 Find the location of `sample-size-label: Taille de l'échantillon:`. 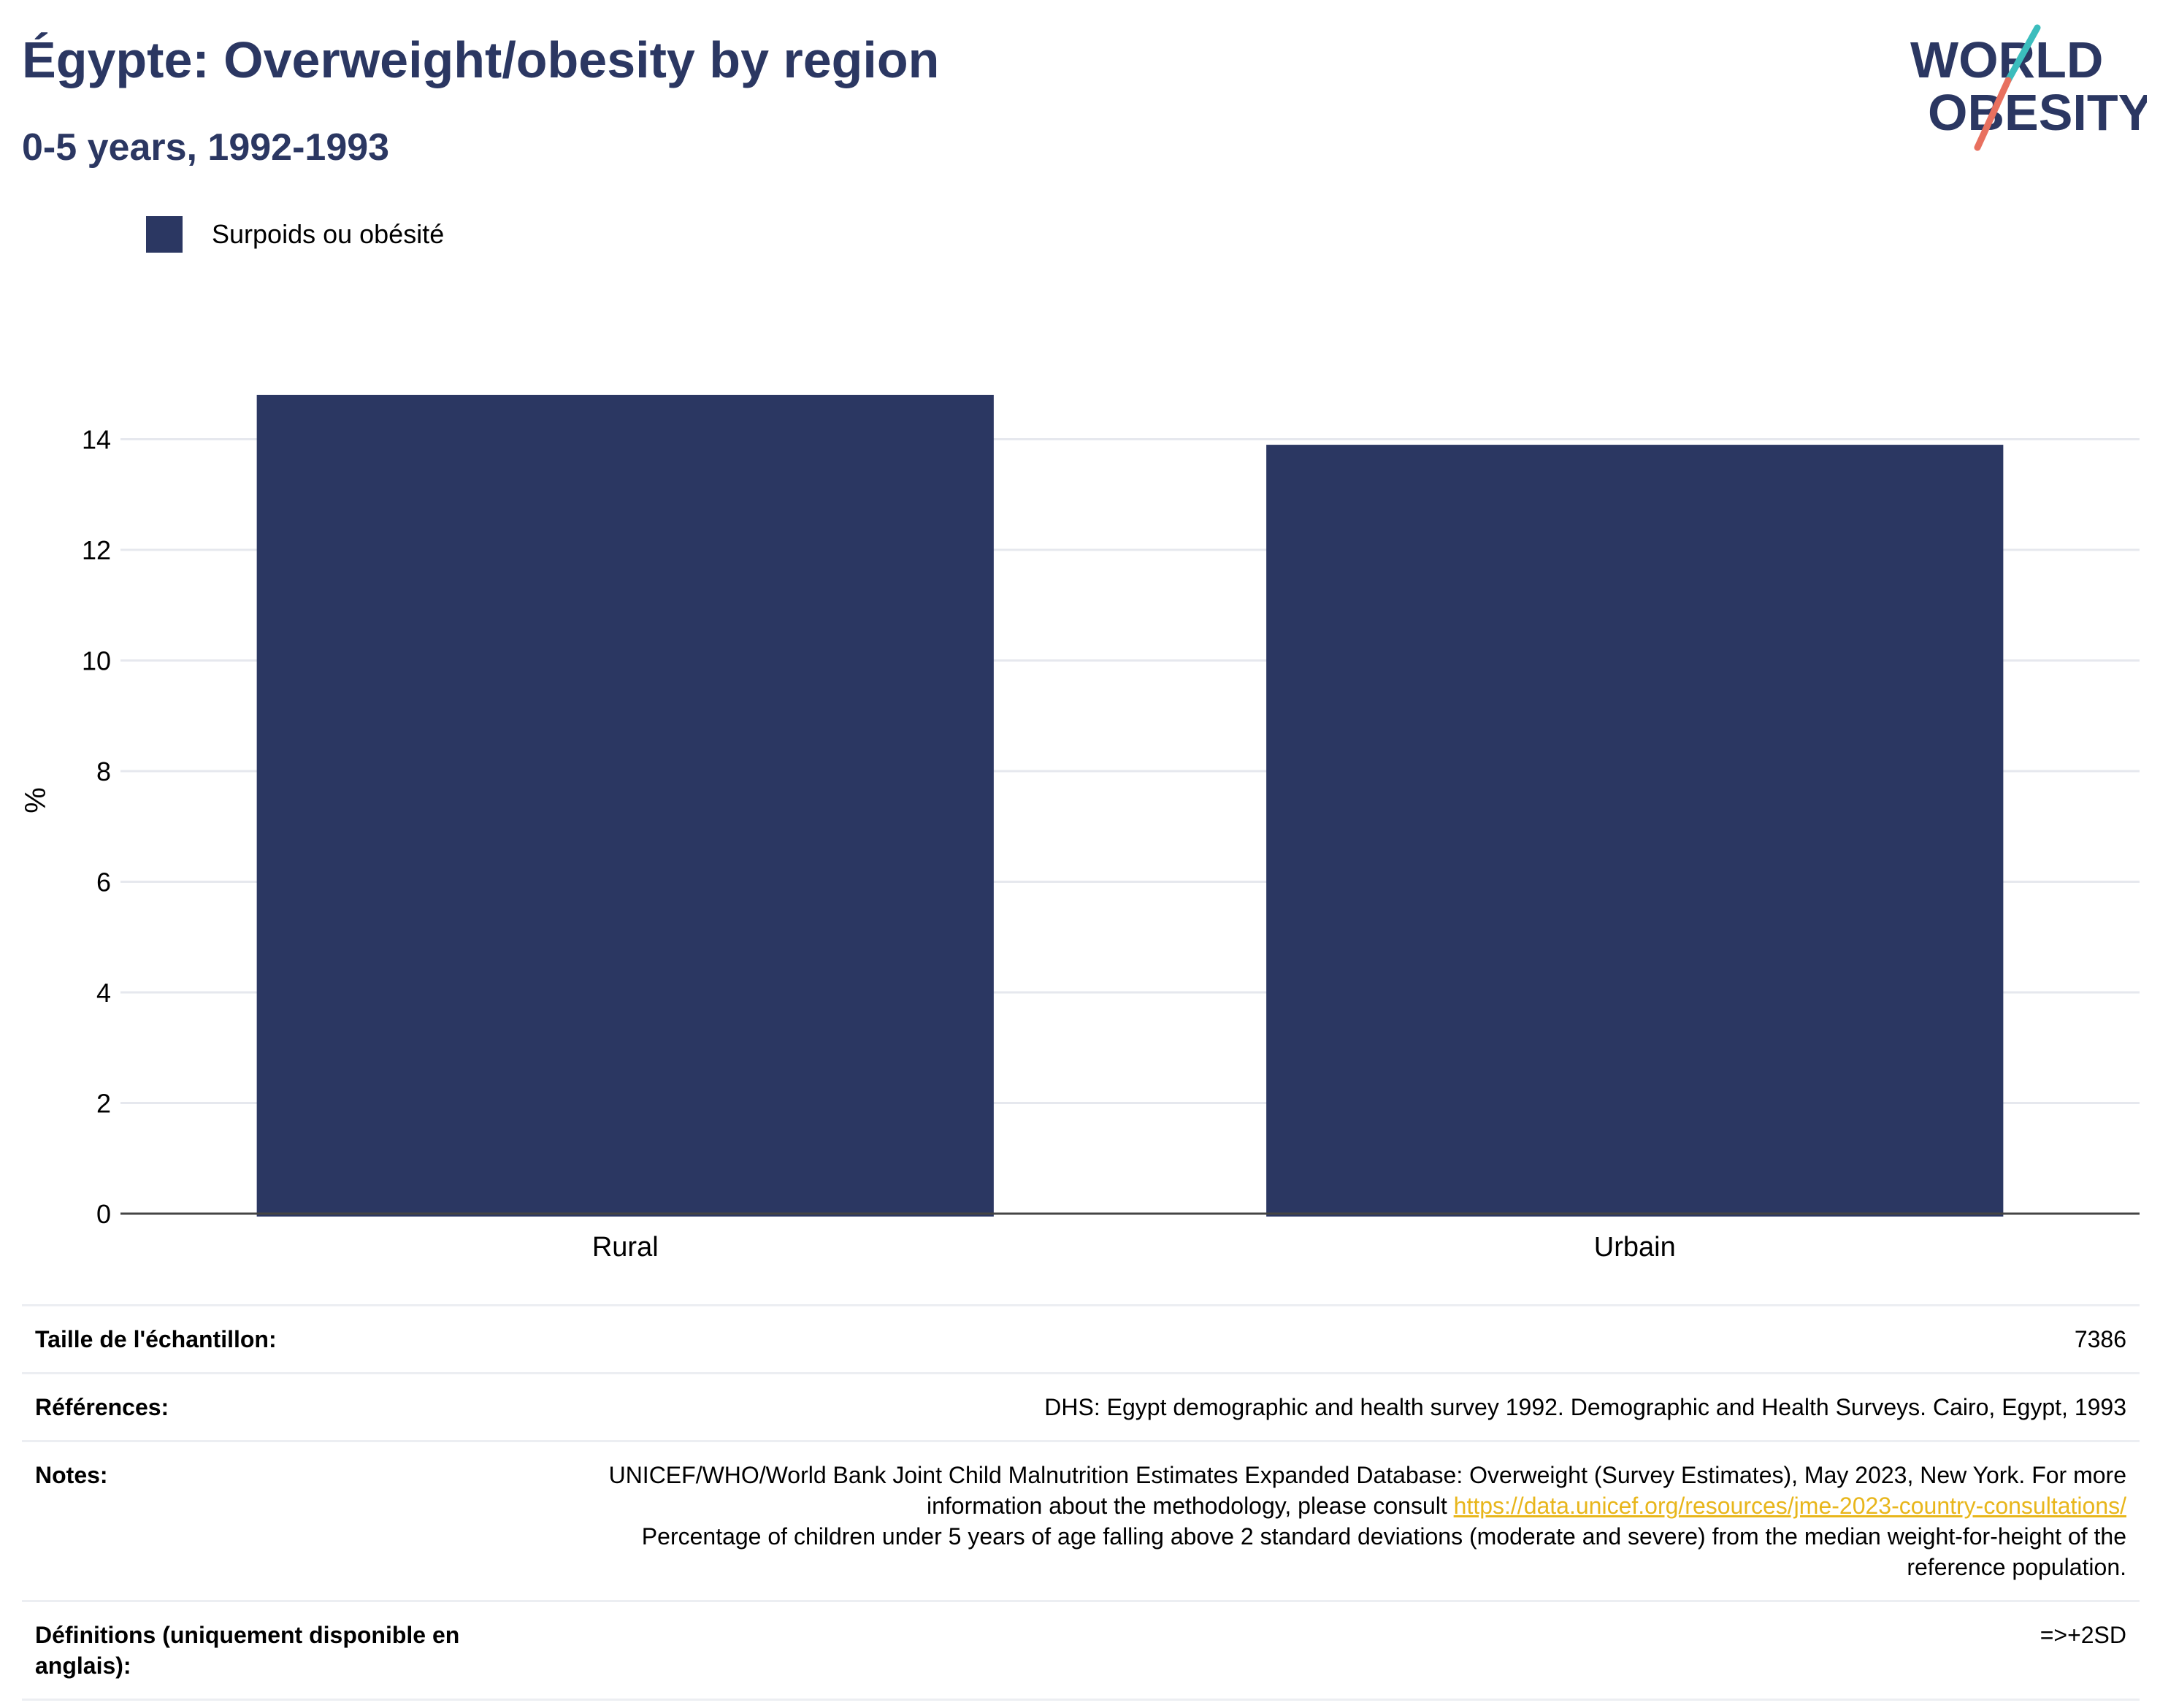

sample-size-label: Taille de l'échantillon: is located at coordinates (156, 1339).